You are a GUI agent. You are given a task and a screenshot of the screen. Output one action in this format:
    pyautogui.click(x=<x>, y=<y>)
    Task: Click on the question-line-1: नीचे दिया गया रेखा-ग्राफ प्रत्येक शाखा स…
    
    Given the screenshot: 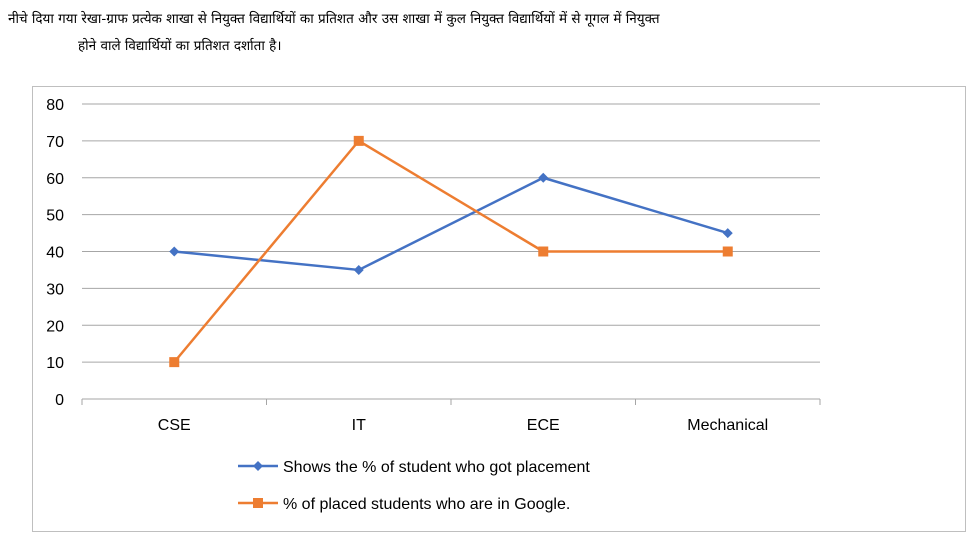 What is the action you would take?
    pyautogui.click(x=334, y=19)
    